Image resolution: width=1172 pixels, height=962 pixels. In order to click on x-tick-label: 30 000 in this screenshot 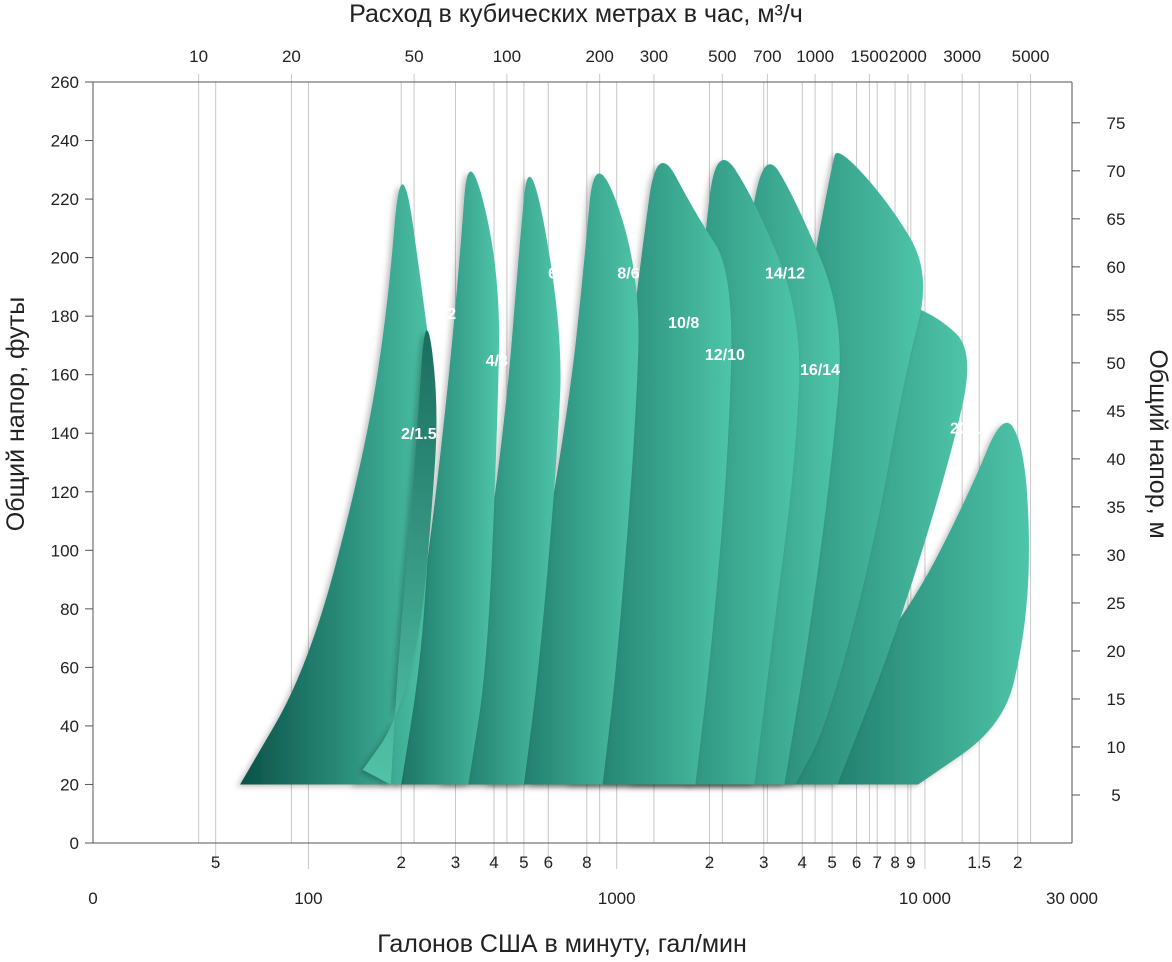, I will do `click(1072, 898)`.